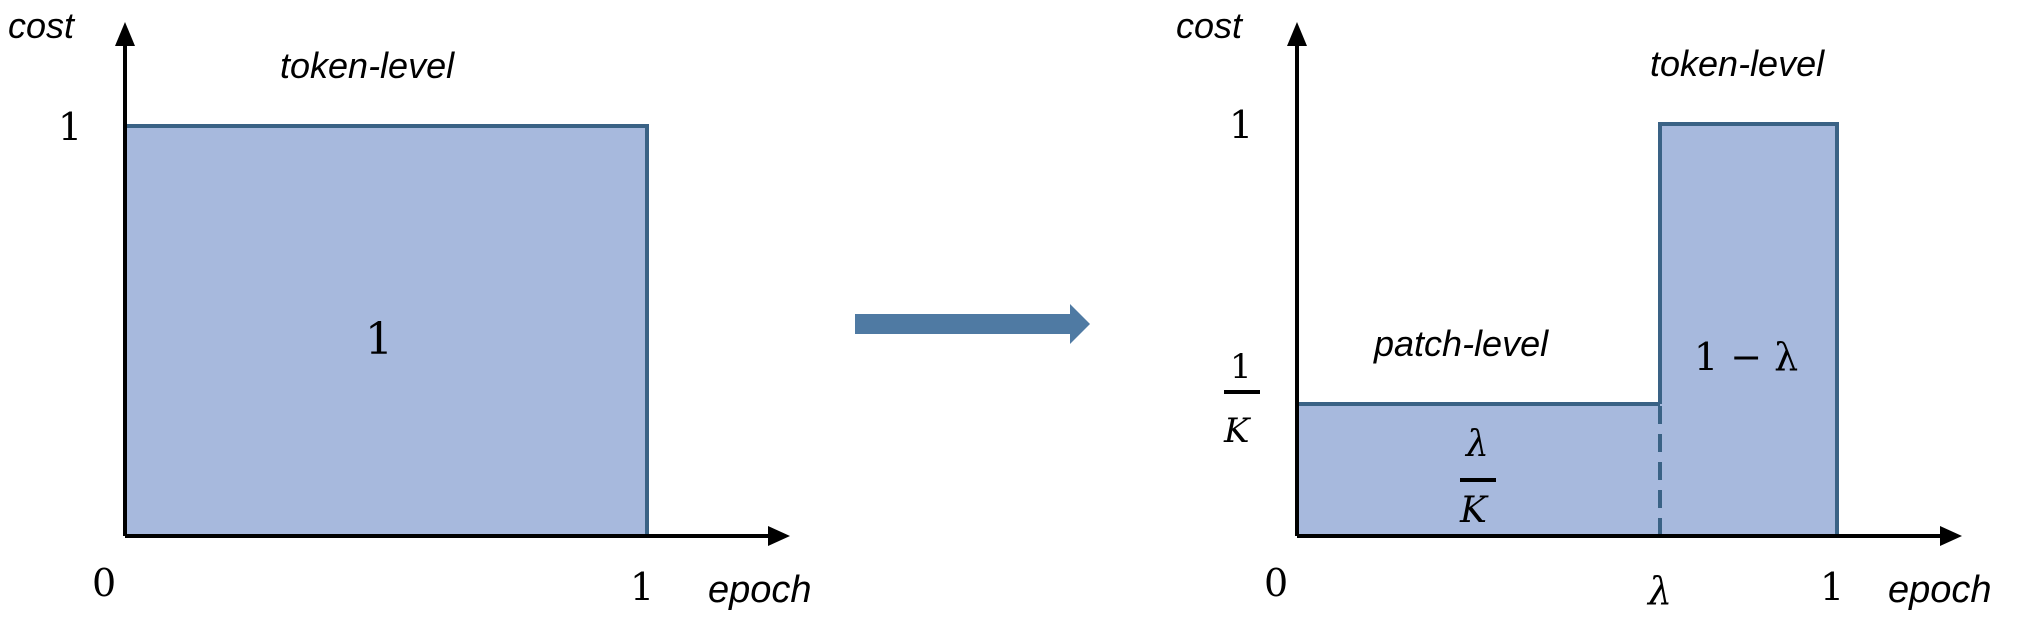  Describe the element at coordinates (1241, 367) in the screenshot. I see `y-tick-frac-numerator: 1` at that location.